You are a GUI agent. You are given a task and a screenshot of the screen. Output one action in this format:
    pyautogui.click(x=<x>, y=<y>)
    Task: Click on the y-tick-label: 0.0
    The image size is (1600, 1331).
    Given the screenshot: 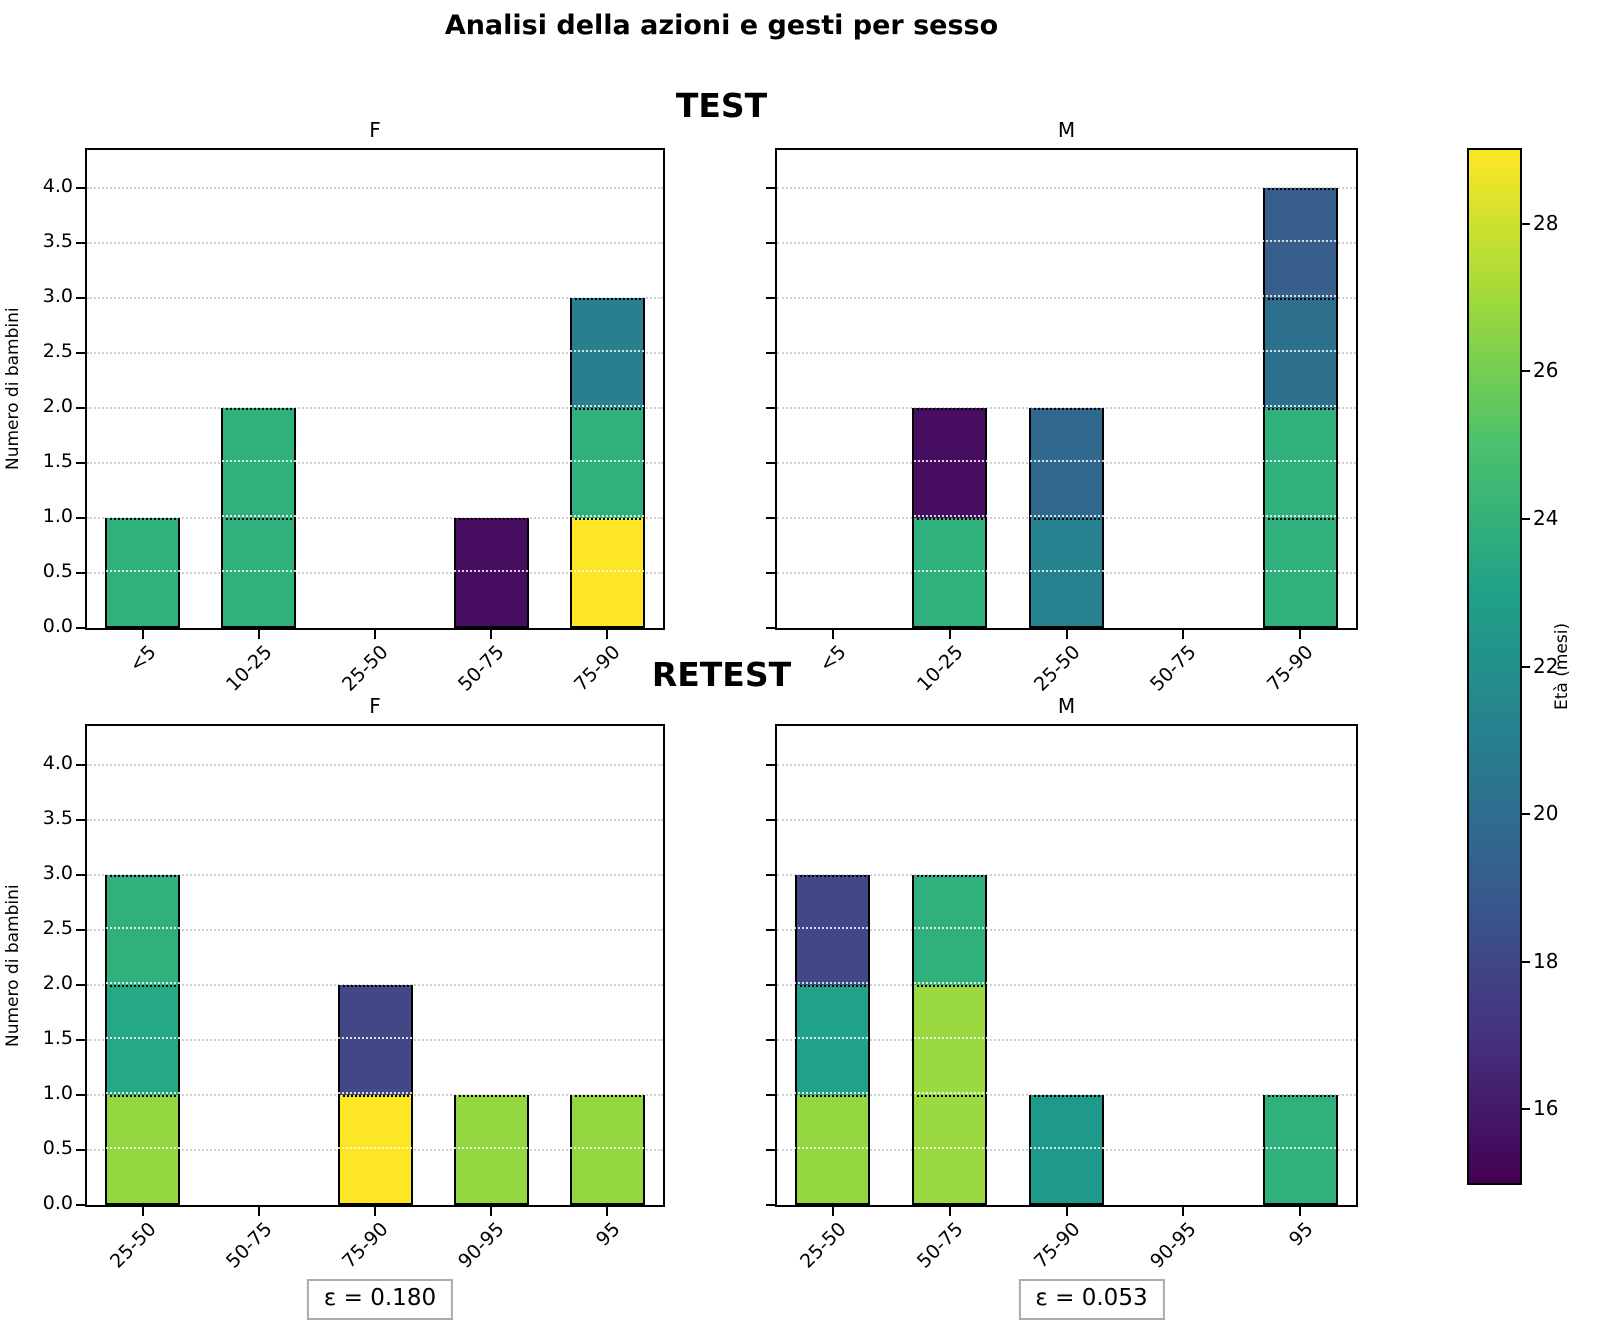 What is the action you would take?
    pyautogui.click(x=57, y=626)
    